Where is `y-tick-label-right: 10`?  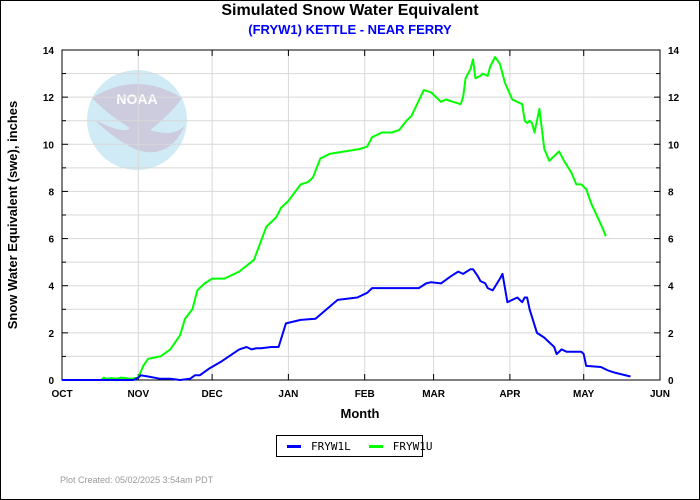 y-tick-label-right: 10 is located at coordinates (674, 145).